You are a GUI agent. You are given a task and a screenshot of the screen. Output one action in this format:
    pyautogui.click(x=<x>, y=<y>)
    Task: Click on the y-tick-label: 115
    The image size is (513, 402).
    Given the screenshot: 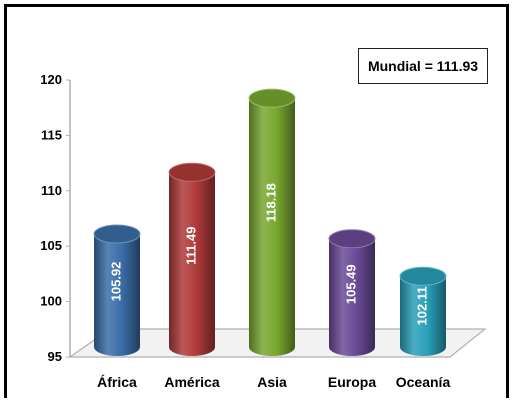 What is the action you would take?
    pyautogui.click(x=51, y=134)
    